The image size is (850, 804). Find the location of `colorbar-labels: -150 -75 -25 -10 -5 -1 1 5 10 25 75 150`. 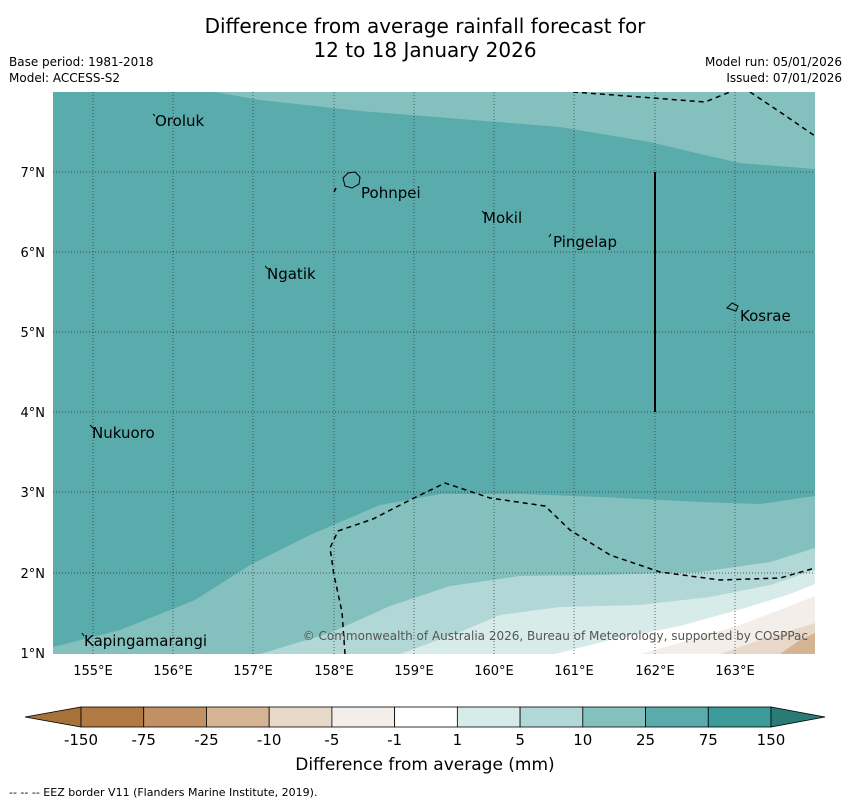

colorbar-labels: -150 -75 -25 -10 -5 -1 1 5 10 25 75 150 is located at coordinates (424, 740).